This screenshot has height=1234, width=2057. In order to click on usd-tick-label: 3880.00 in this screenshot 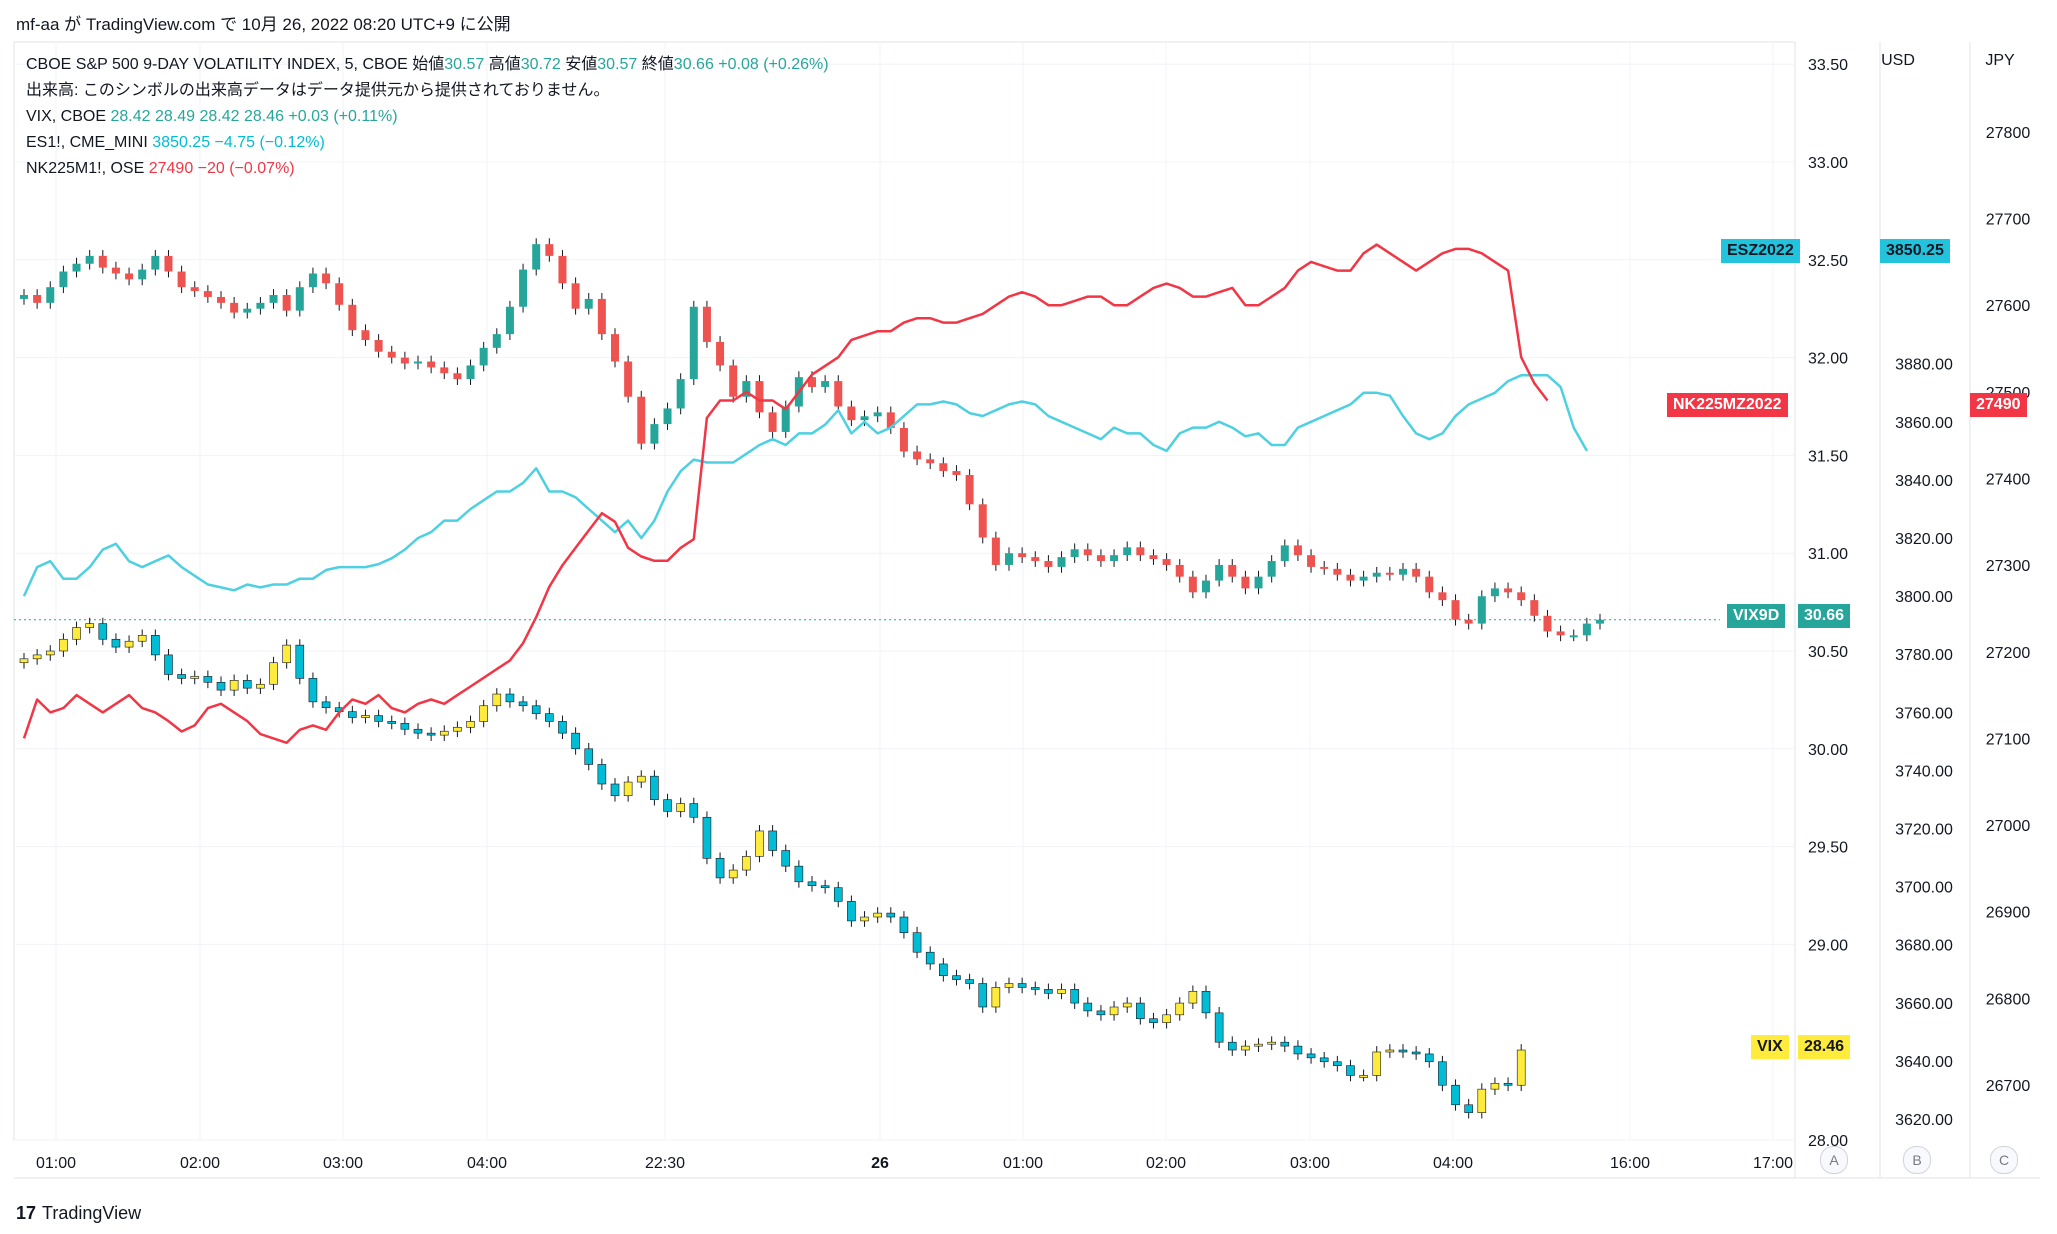, I will do `click(1924, 365)`.